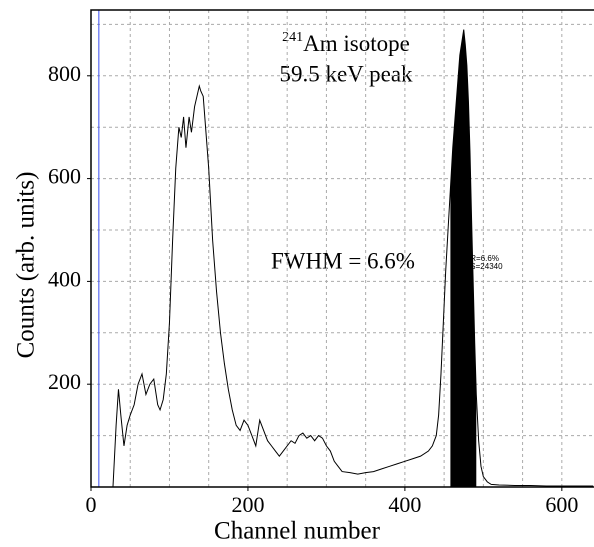  What do you see at coordinates (247, 504) in the screenshot?
I see `x-tick-label: 200` at bounding box center [247, 504].